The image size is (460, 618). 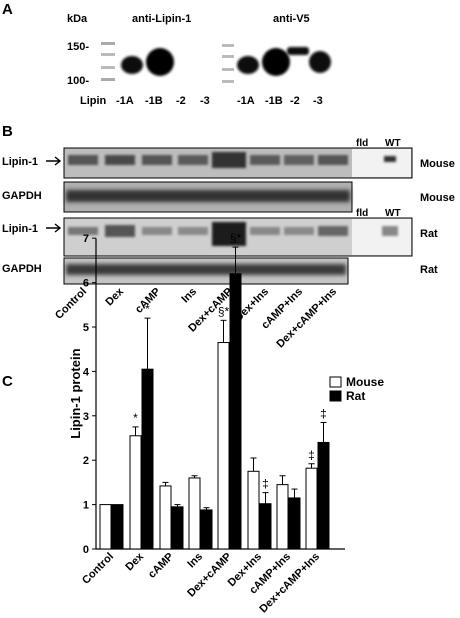 I want to click on kda-label: kDa, so click(x=77, y=19).